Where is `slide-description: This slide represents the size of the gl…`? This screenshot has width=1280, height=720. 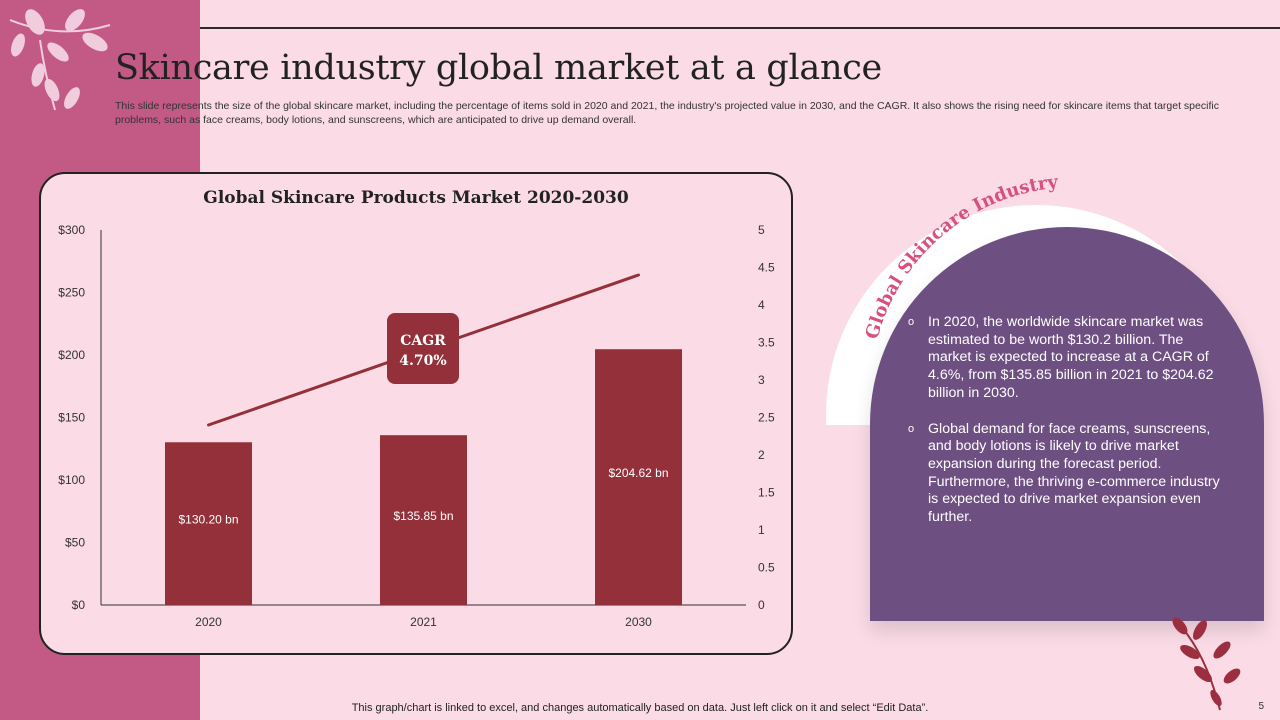
slide-description: This slide represents the size of the gl… is located at coordinates (667, 113).